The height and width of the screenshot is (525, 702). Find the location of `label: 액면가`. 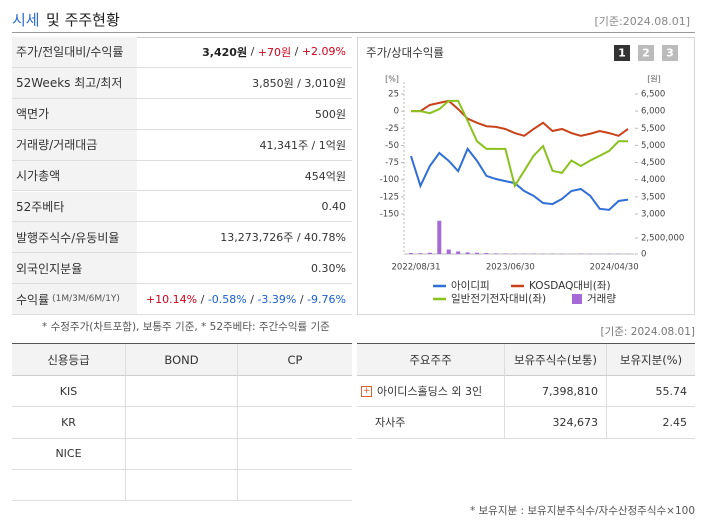

label: 액면가 is located at coordinates (33, 114).